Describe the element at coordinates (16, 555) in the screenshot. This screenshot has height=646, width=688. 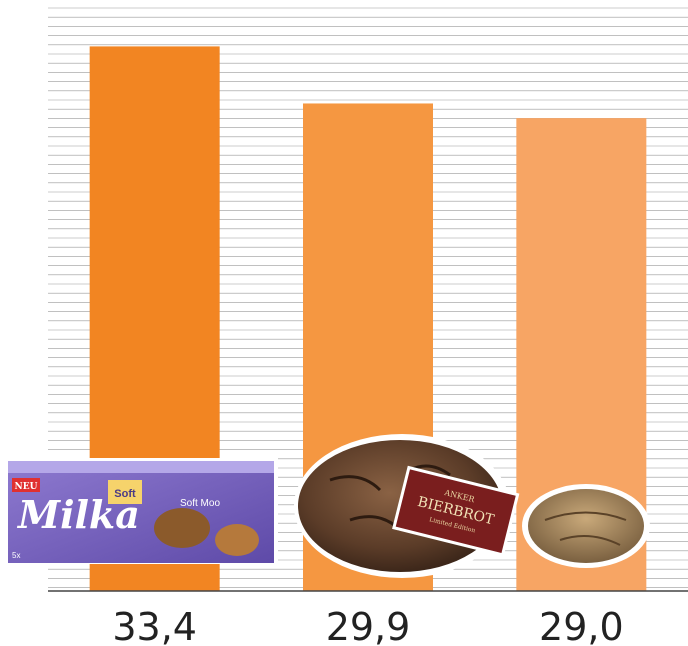
I see `pack-size: 5x` at that location.